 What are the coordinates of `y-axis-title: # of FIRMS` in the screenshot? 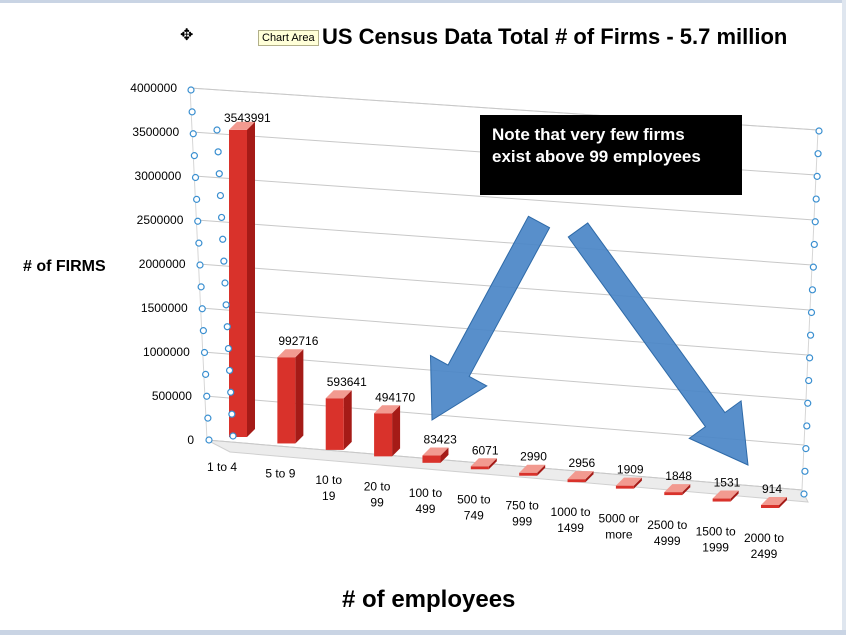 It's located at (64, 266).